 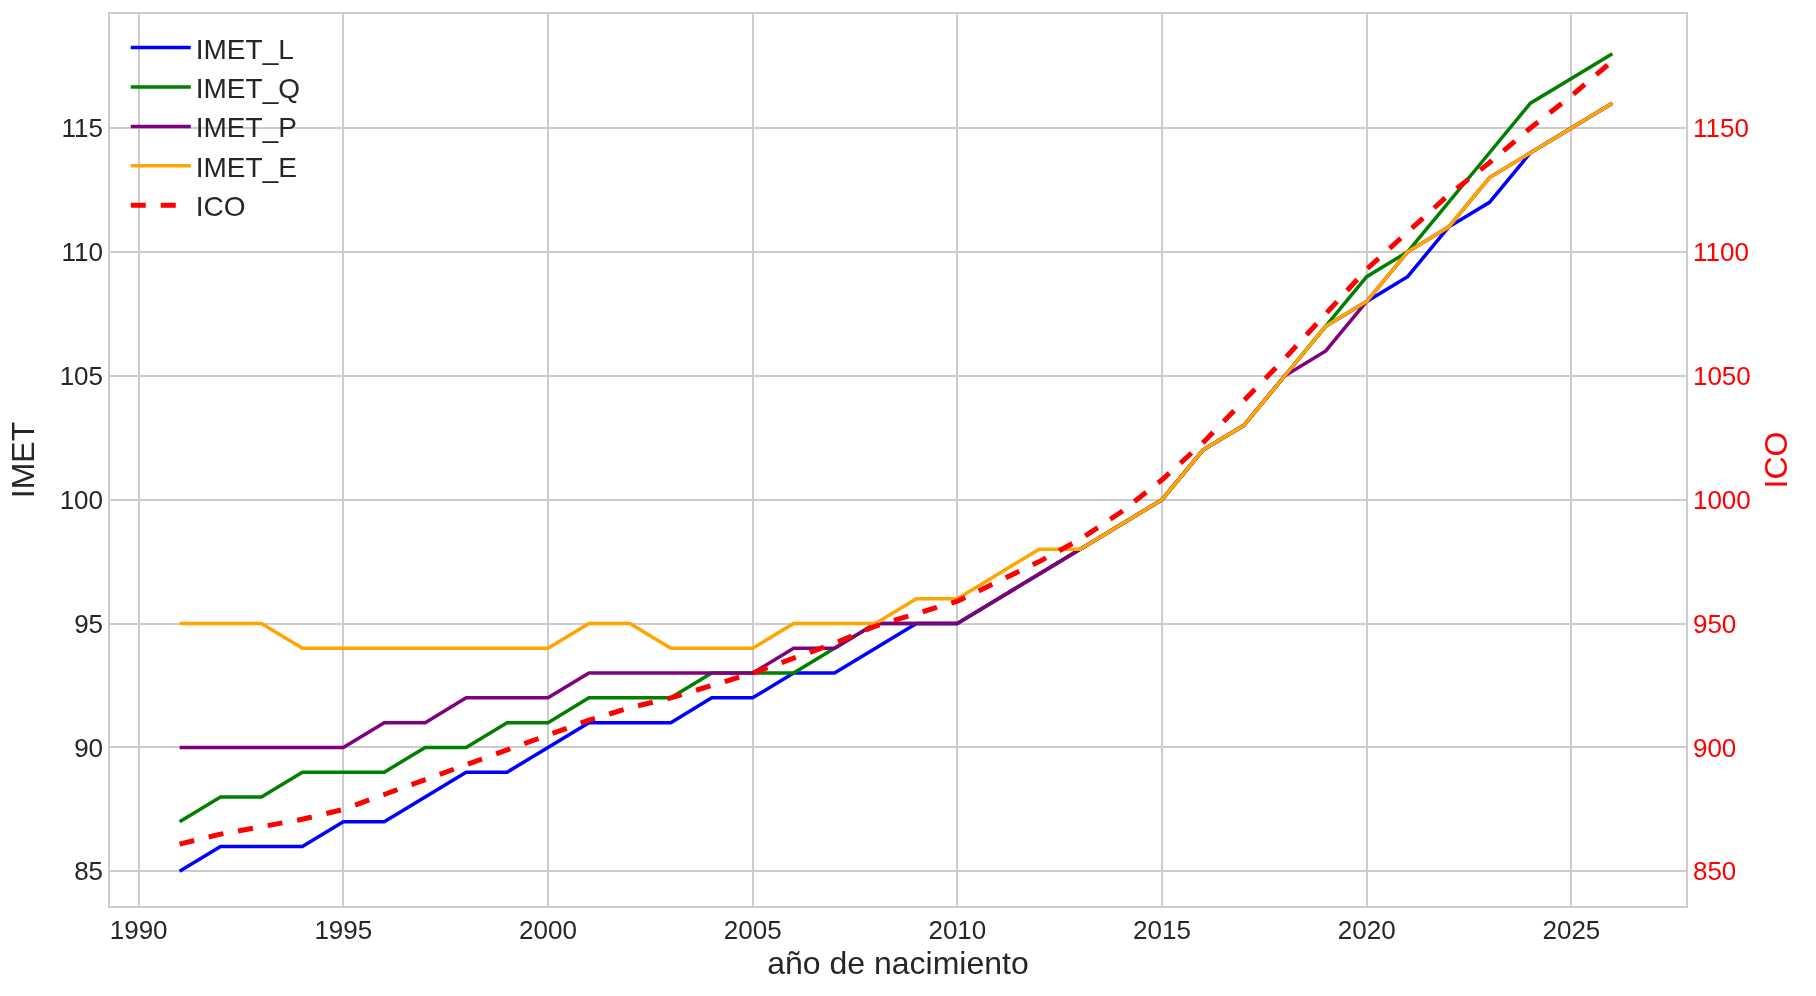 I want to click on x-tick-label: 2025, so click(x=1571, y=929).